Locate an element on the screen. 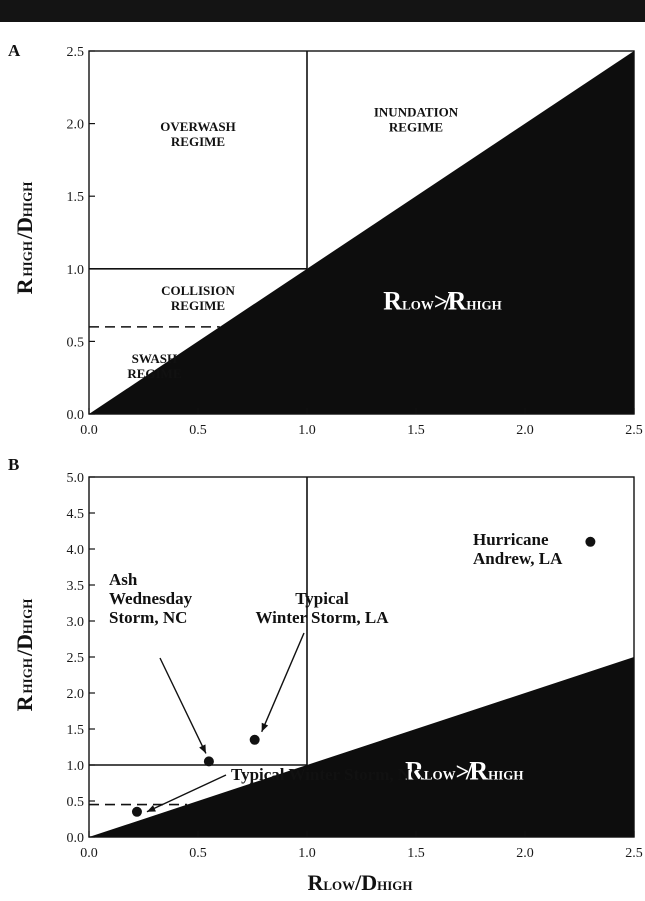 The height and width of the screenshot is (901, 645). storm-label-line: Ash is located at coordinates (123, 579).